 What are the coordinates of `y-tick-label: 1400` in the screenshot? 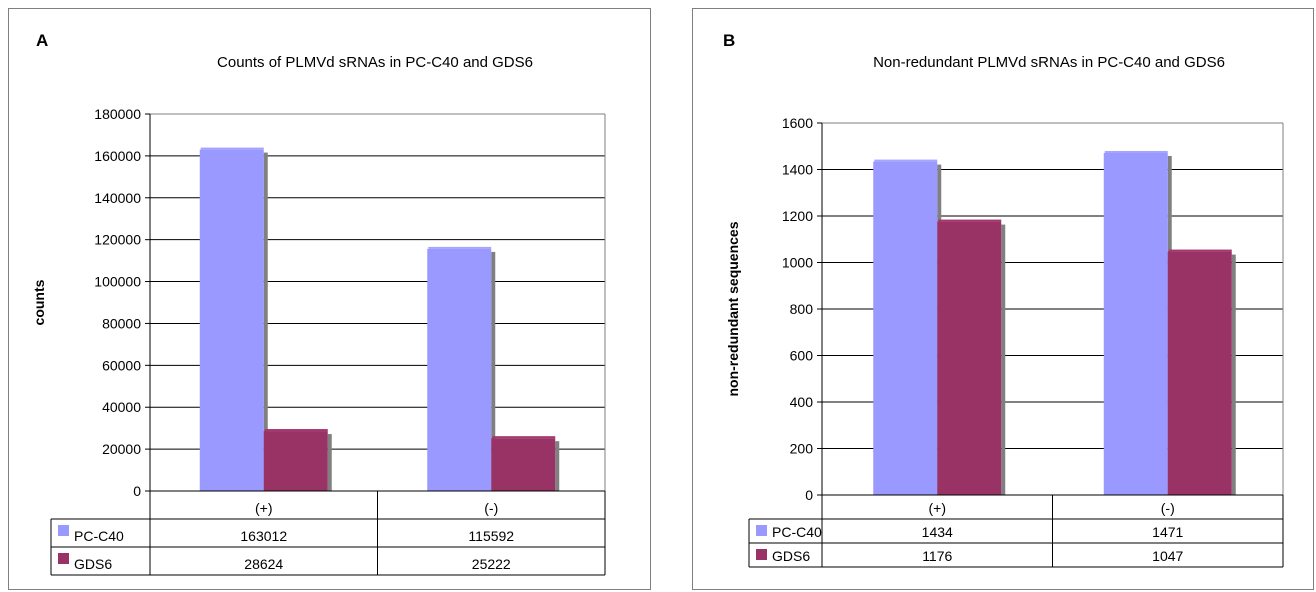 It's located at (797, 170).